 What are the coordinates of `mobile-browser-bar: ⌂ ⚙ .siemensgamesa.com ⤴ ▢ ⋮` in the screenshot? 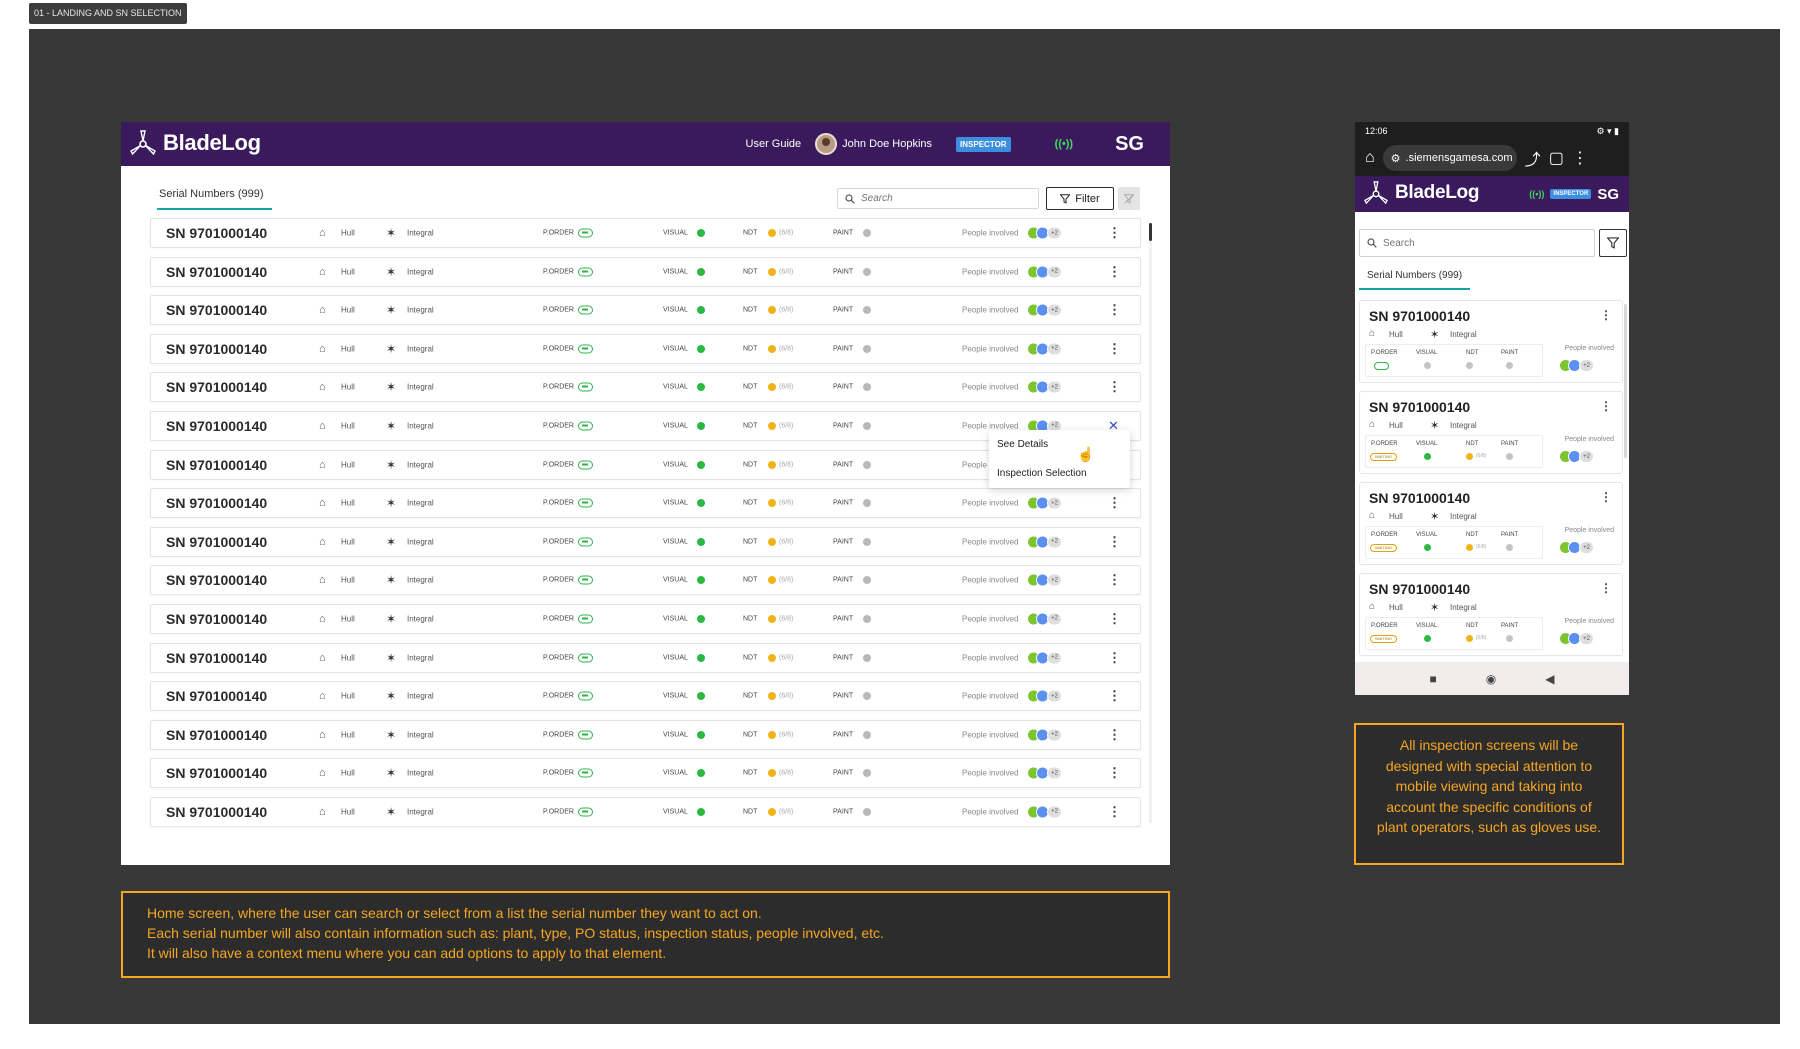 It's located at (1492, 158).